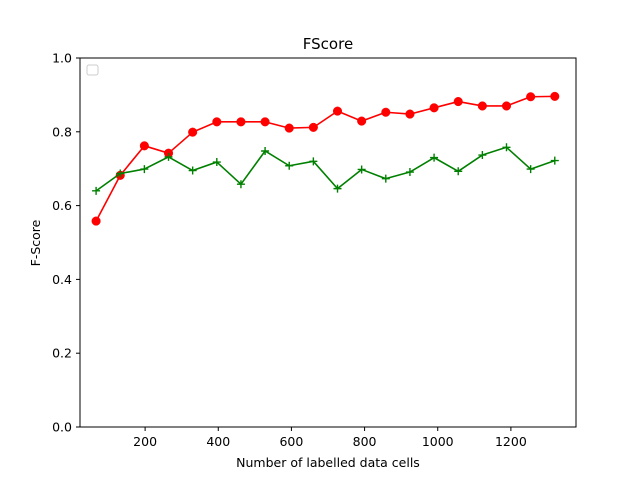 The image size is (640, 480). I want to click on x-tick-label: 1200, so click(511, 441).